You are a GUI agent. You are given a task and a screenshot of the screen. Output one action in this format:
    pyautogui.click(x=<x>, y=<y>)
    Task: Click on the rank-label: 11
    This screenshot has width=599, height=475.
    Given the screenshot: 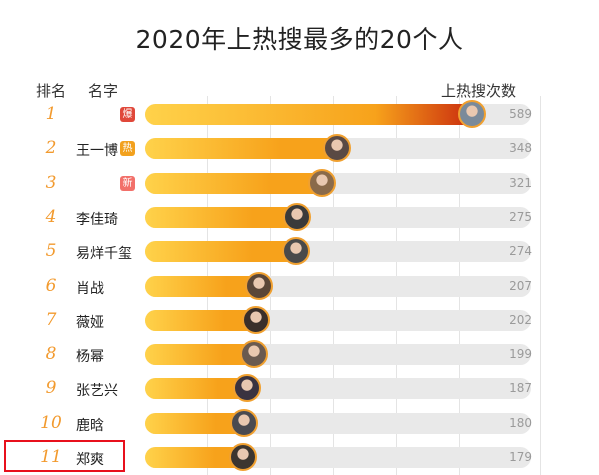 What is the action you would take?
    pyautogui.click(x=51, y=457)
    